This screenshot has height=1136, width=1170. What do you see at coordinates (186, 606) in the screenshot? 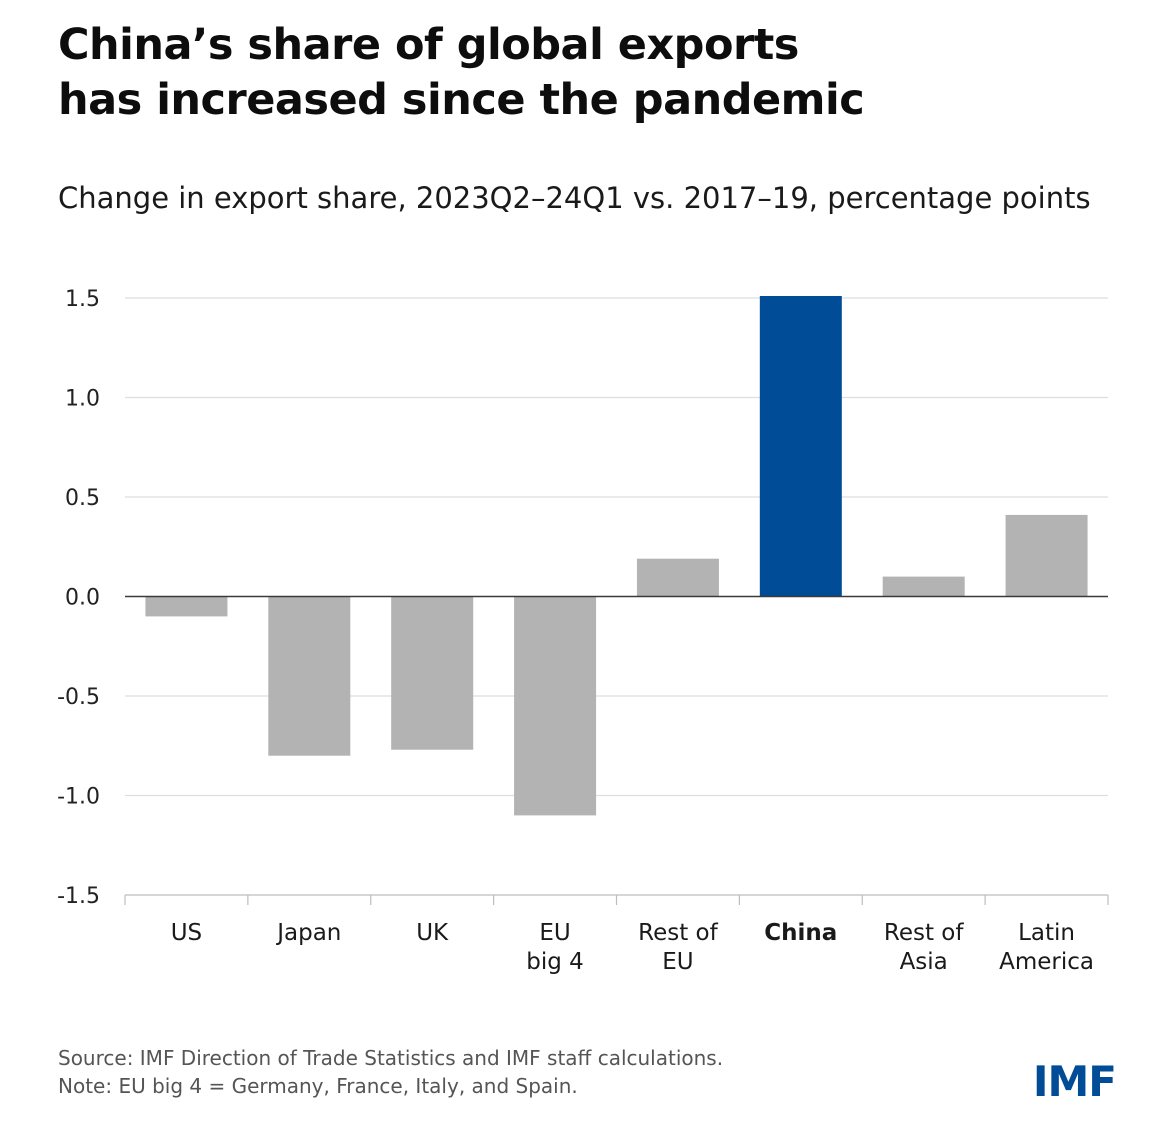
I see `bar-us` at bounding box center [186, 606].